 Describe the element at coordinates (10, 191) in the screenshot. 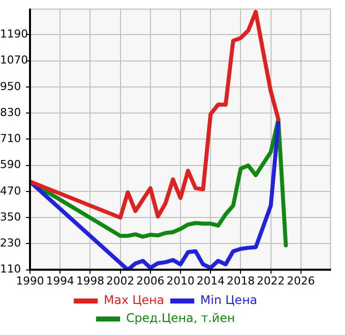

I see `y-tick-label: 470` at that location.